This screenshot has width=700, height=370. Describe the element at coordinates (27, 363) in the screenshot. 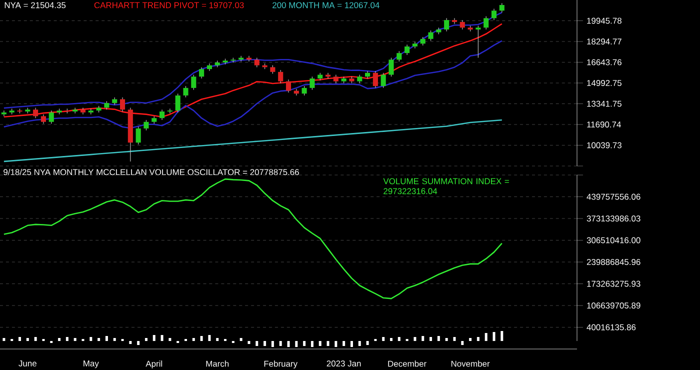

I see `x-tick-label: June` at that location.